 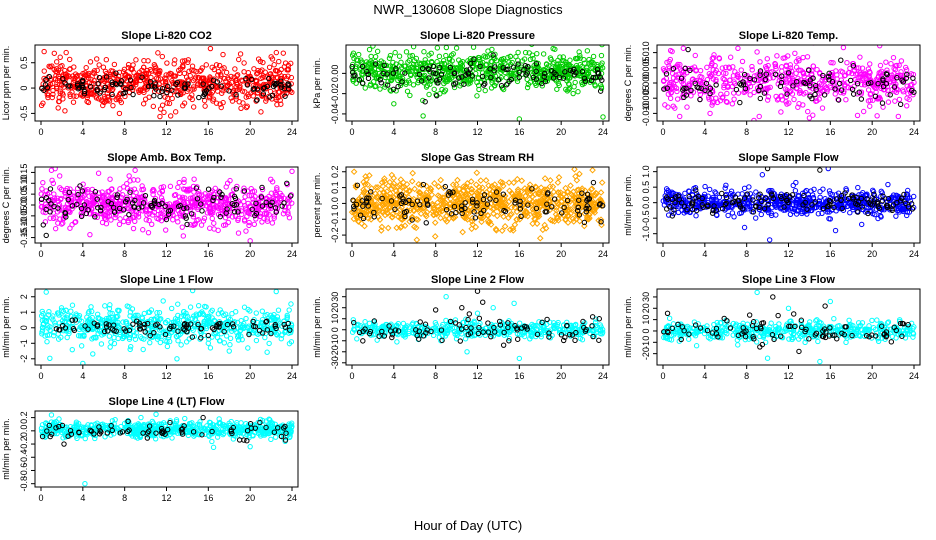 What do you see at coordinates (40, 254) in the screenshot?
I see `x-tick-label: 0` at bounding box center [40, 254].